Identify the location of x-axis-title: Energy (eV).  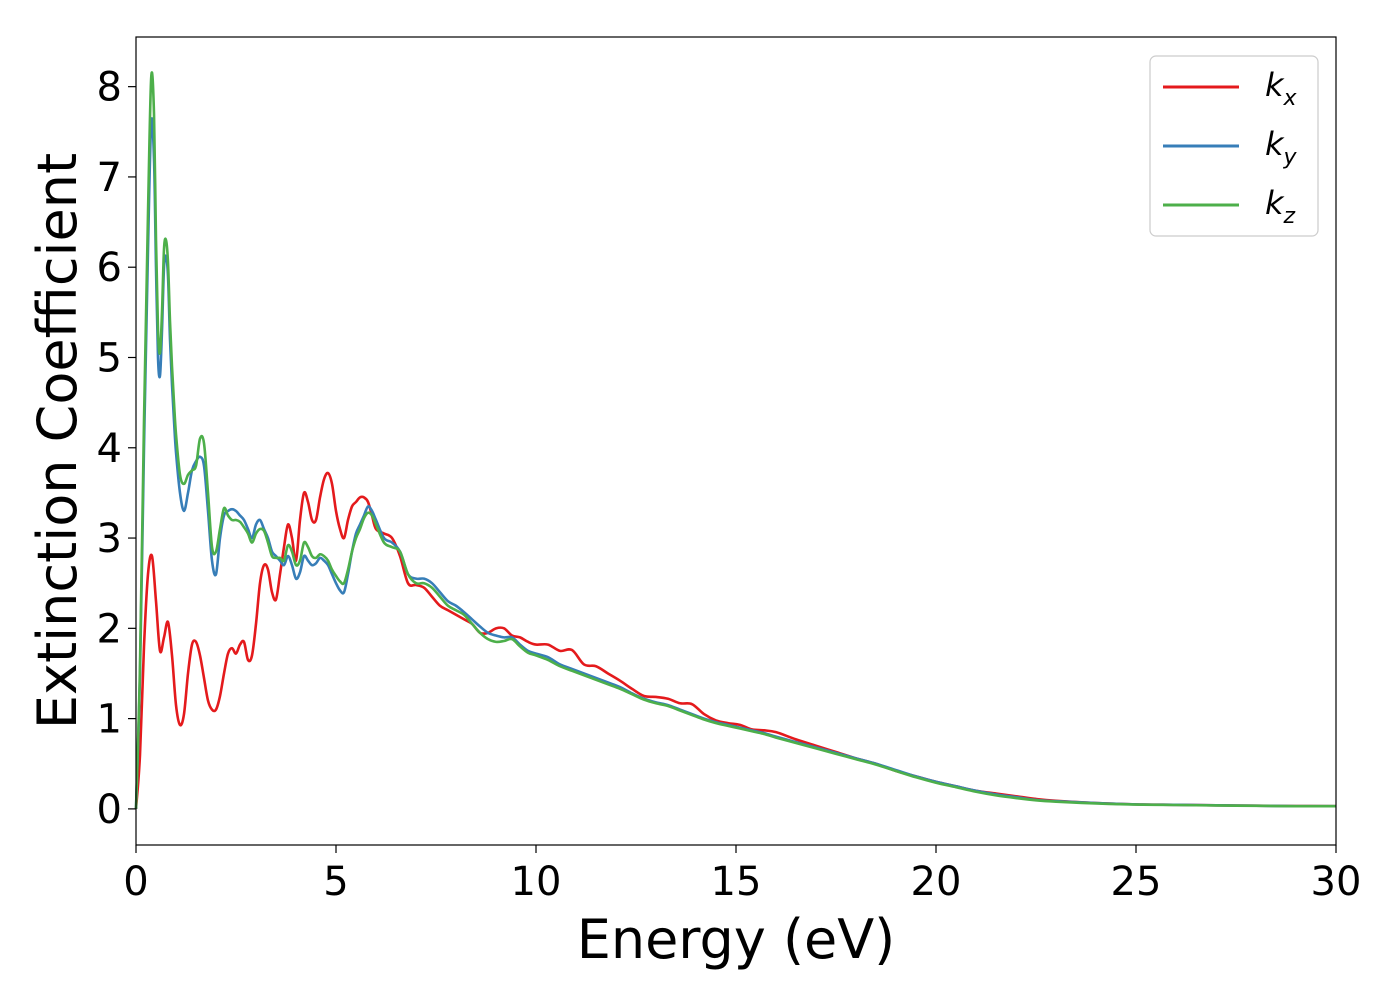
(736, 939).